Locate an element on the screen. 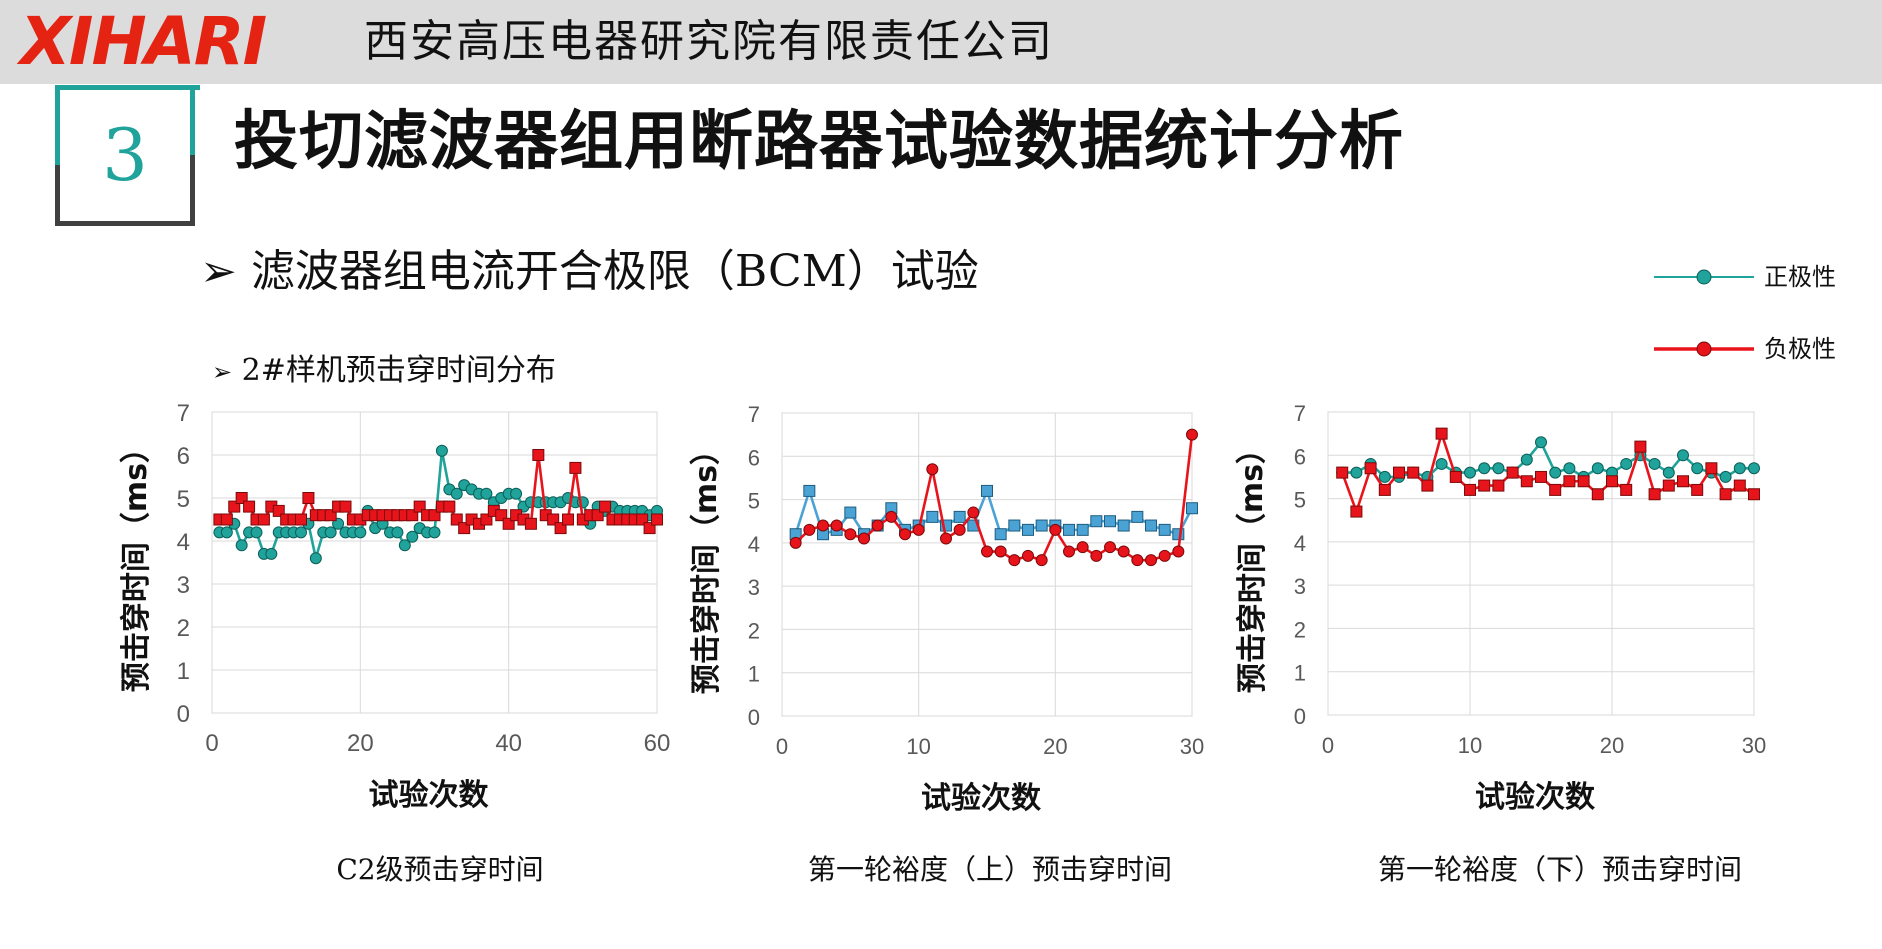 This screenshot has height=949, width=1882. section-number: 3 is located at coordinates (125, 155).